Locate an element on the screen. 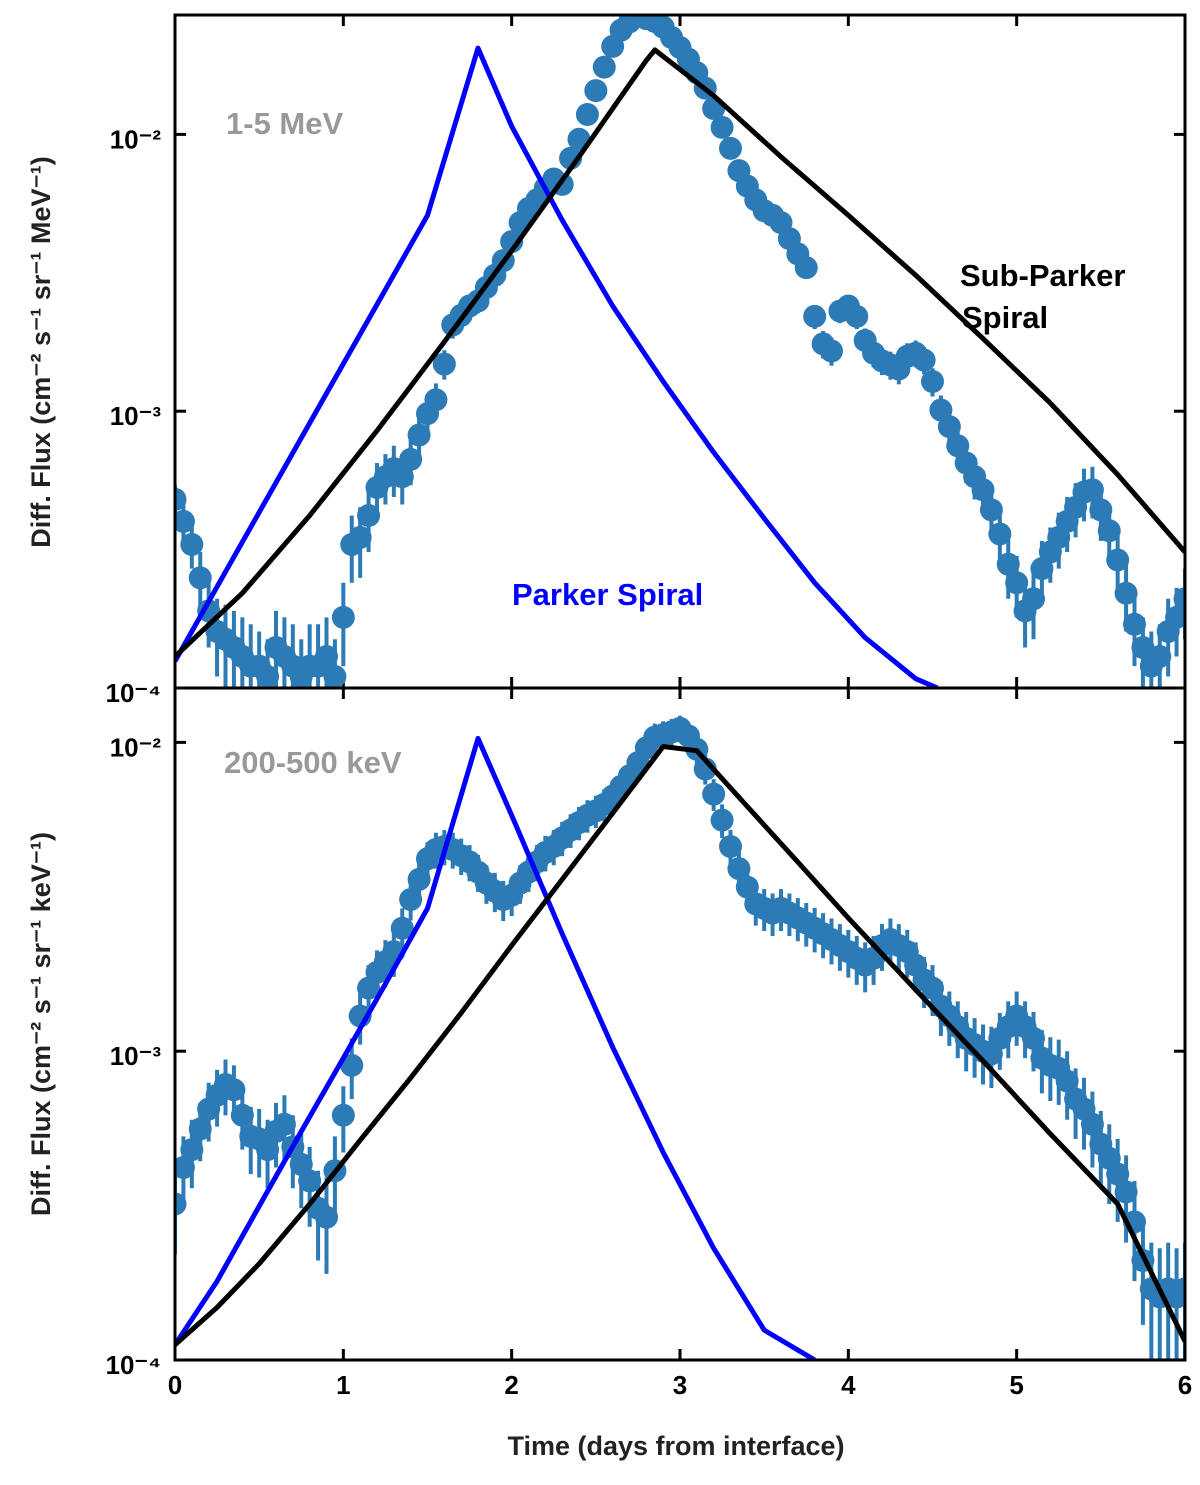  top-ytick-label: 10⁻³ is located at coordinates (136, 416).